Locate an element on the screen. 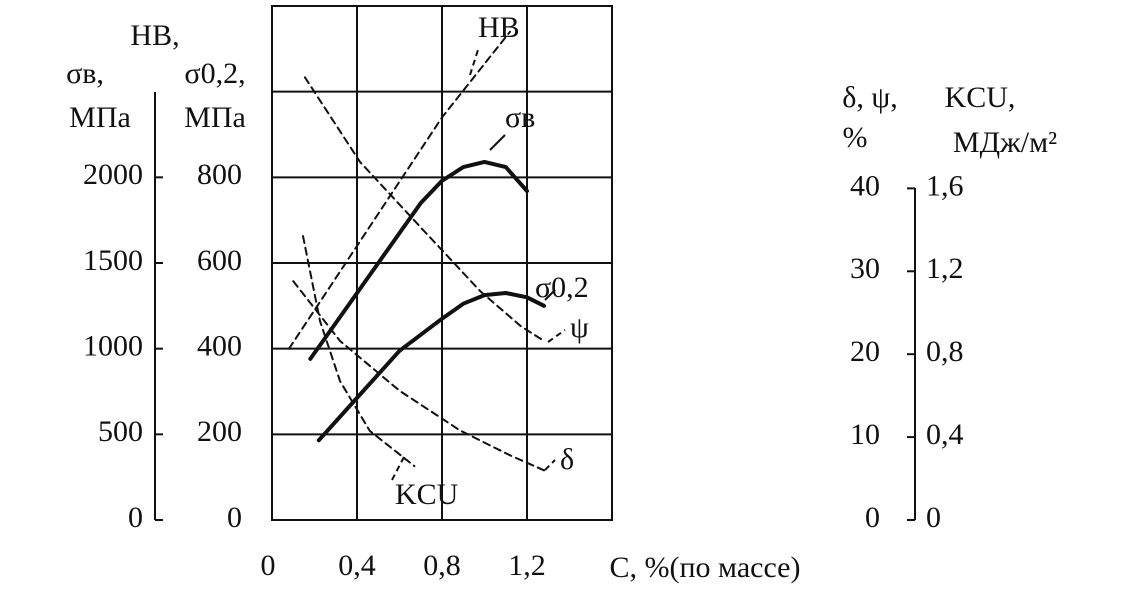  axis-title: σв, is located at coordinates (85, 73).